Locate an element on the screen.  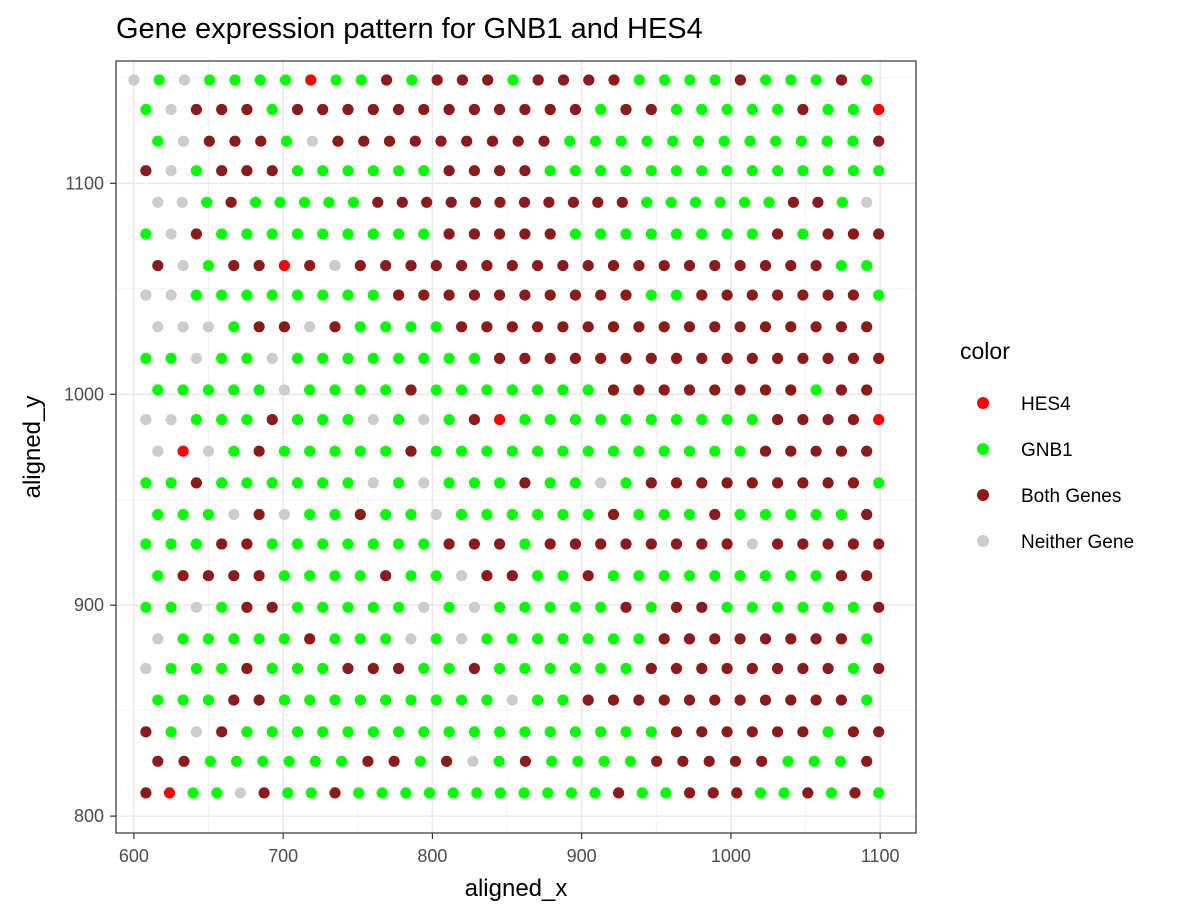
y-axis-title: aligned_y is located at coordinates (32, 447).